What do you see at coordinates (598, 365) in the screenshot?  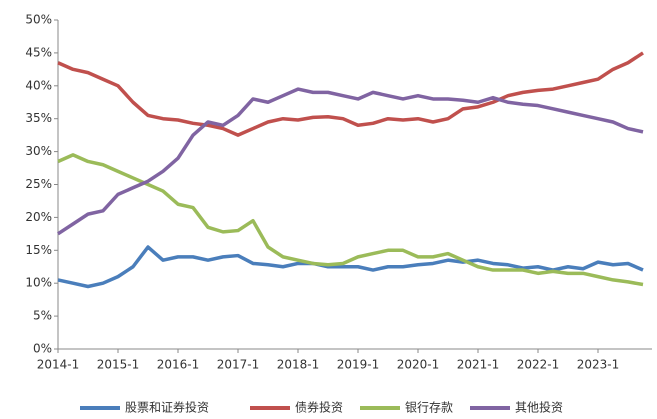 I see `x-tick-label: 2023-1` at bounding box center [598, 365].